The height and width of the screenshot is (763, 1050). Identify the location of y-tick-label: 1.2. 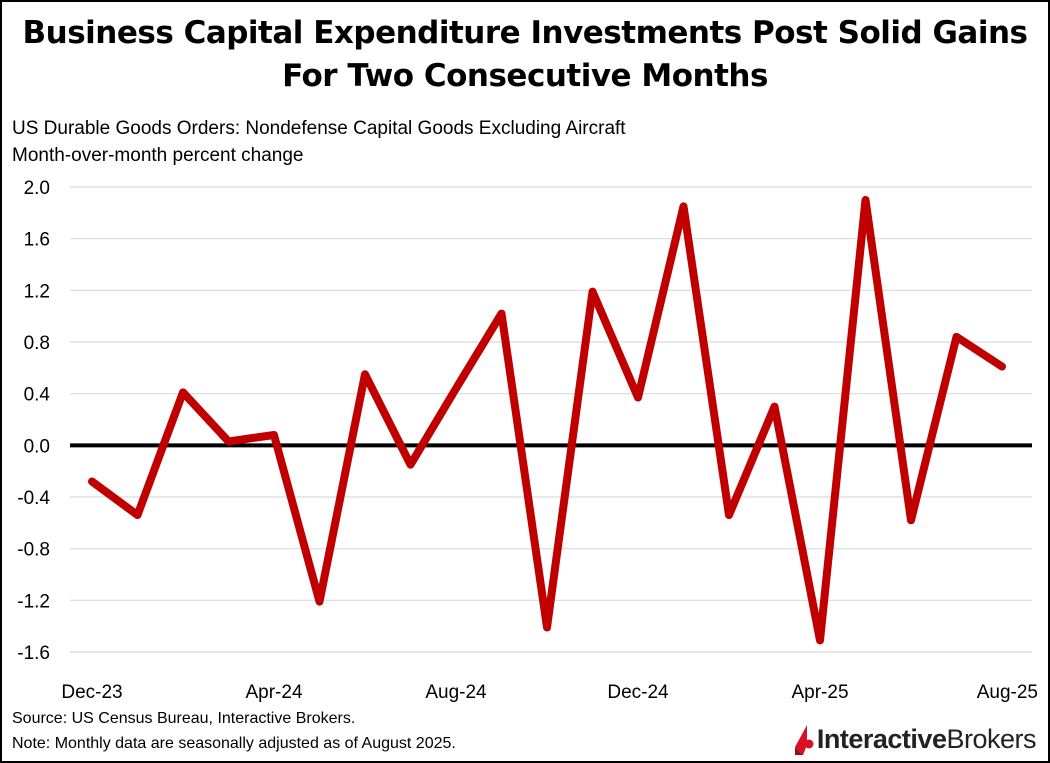
(37, 291).